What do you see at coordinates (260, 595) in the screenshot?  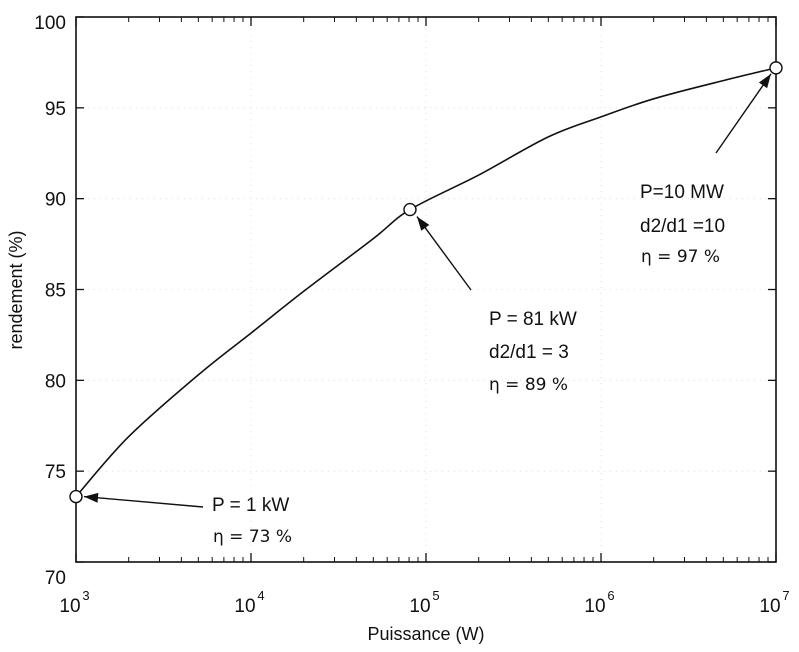 I see `x-tick-exponent: 4` at bounding box center [260, 595].